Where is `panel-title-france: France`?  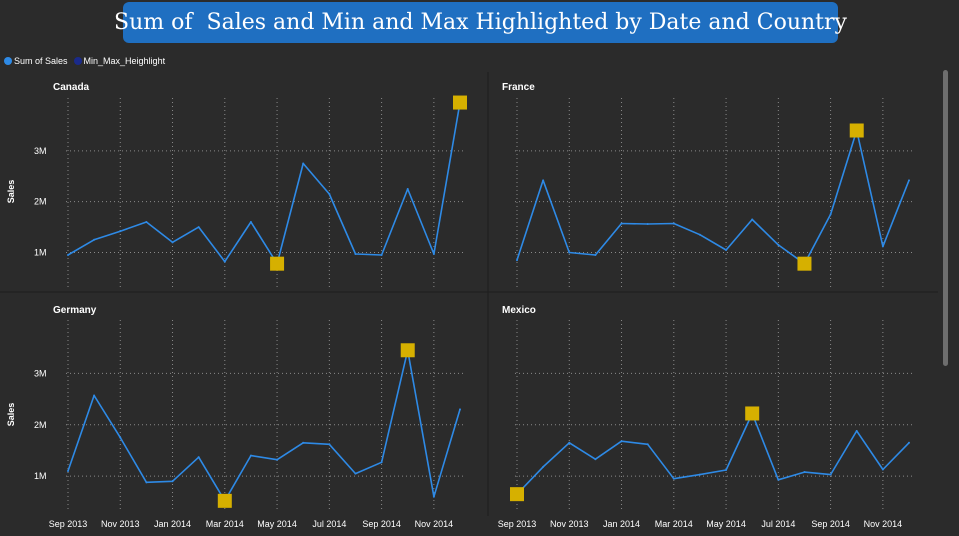
panel-title-france: France is located at coordinates (518, 87).